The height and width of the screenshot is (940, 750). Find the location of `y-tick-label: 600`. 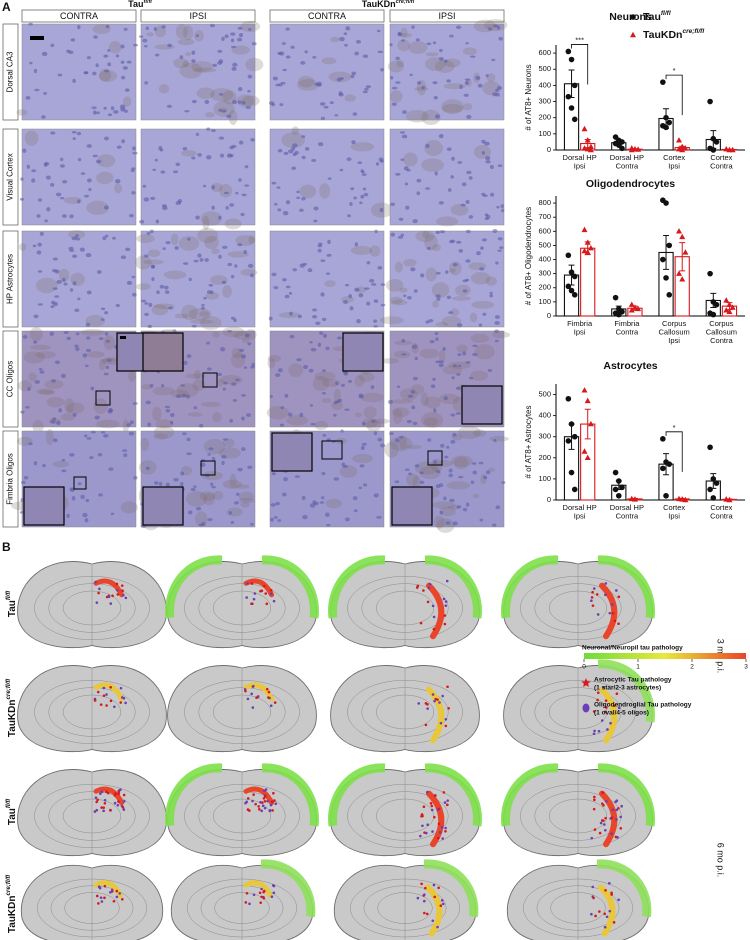

y-tick-label: 600 is located at coordinates (544, 52).